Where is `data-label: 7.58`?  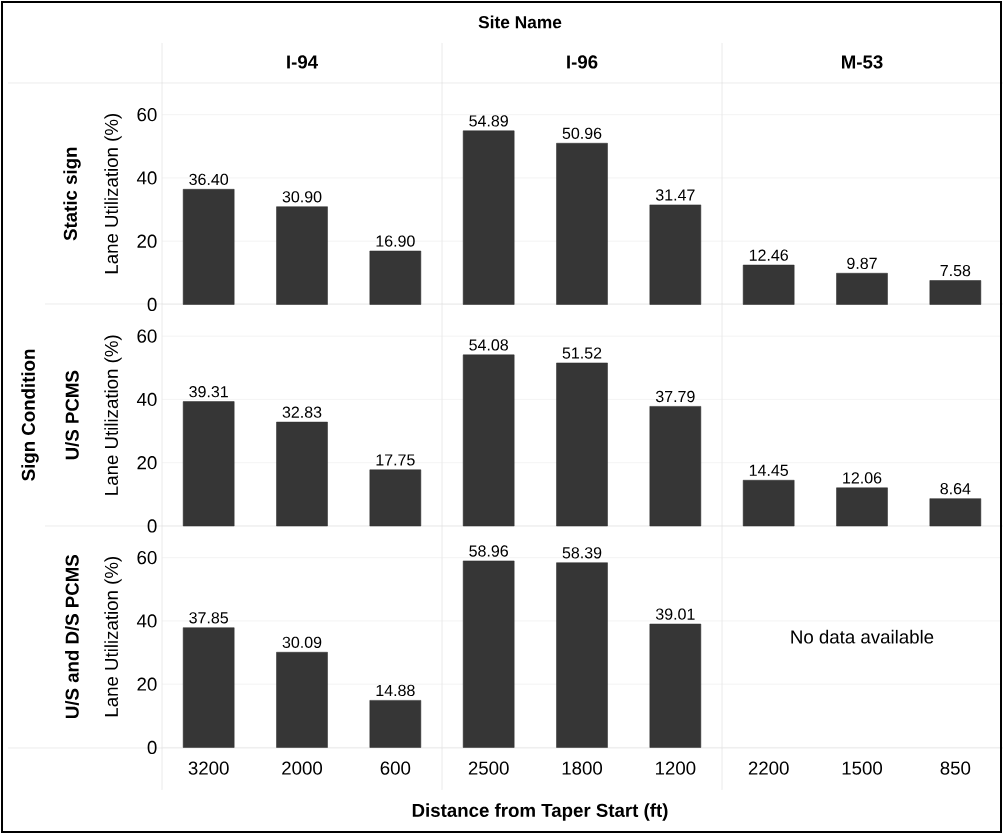
data-label: 7.58 is located at coordinates (955, 270).